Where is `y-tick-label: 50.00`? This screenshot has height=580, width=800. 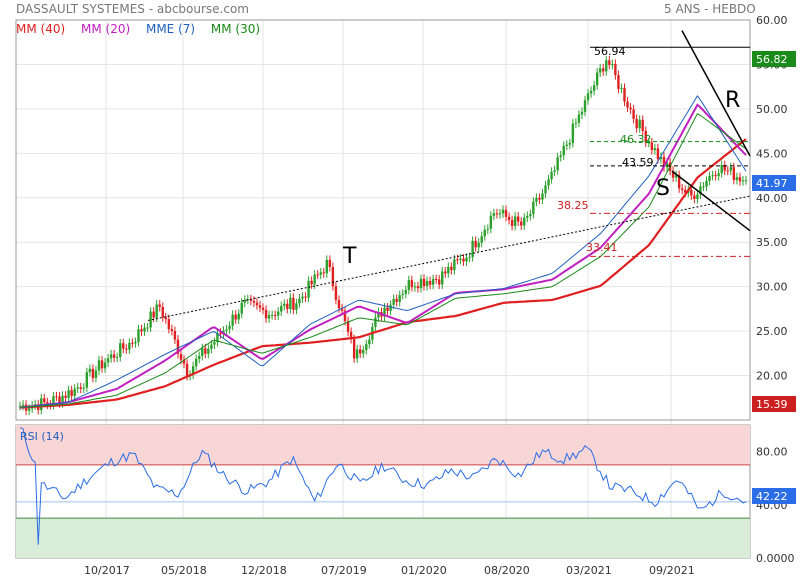
y-tick-label: 50.00 is located at coordinates (772, 109).